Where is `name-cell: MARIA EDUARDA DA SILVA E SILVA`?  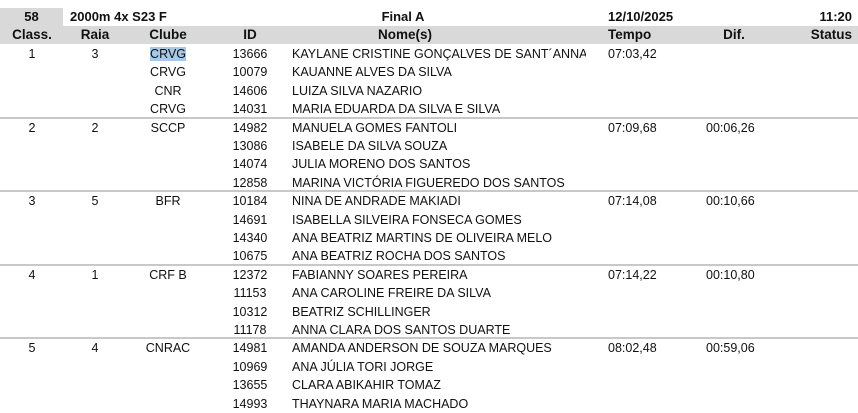 name-cell: MARIA EDUARDA DA SILVA E SILVA is located at coordinates (396, 109).